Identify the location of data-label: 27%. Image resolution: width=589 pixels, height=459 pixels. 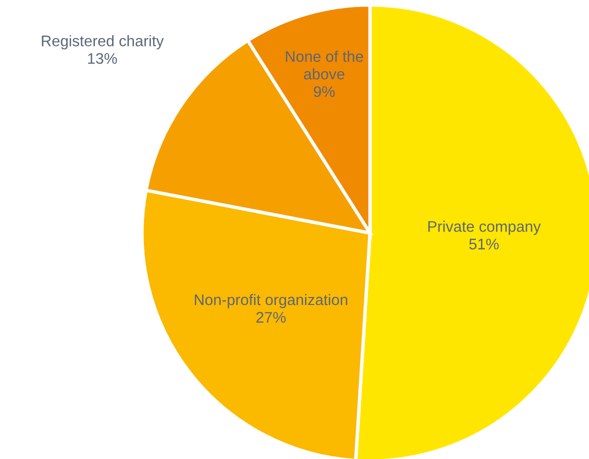
(271, 317).